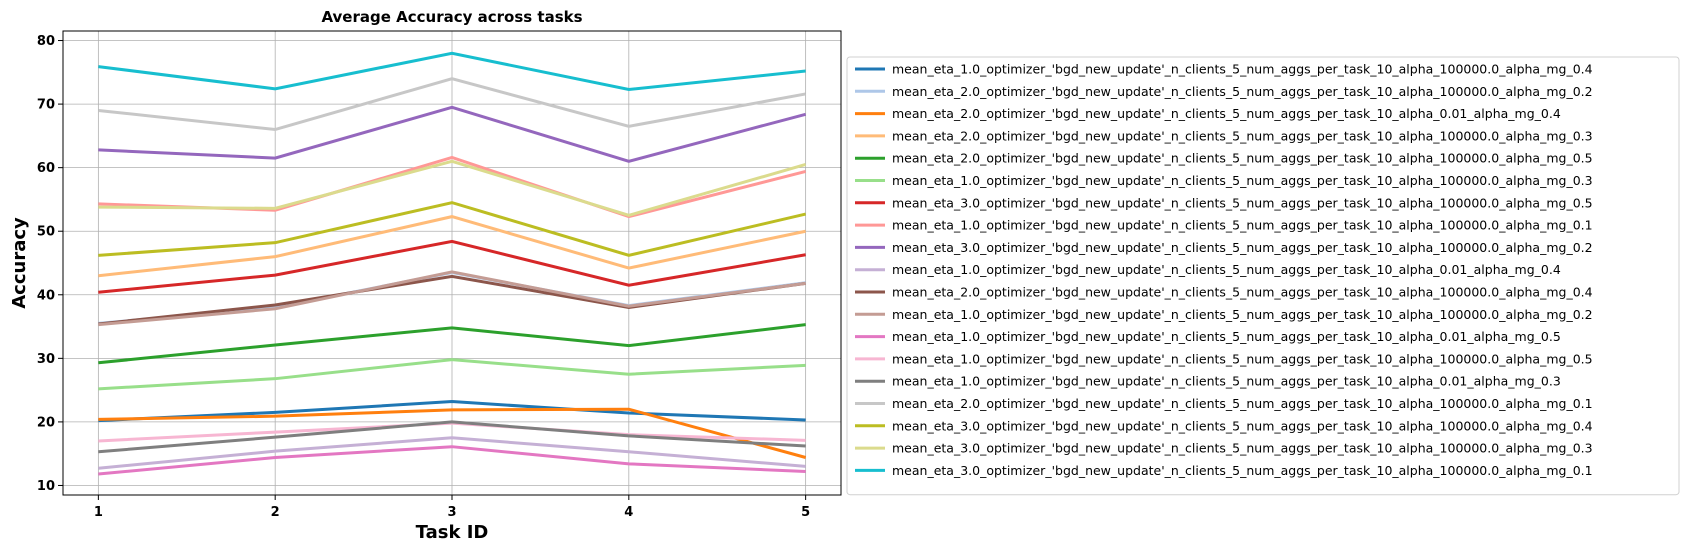 The image size is (1685, 550). I want to click on x-tick-label: 3, so click(451, 512).